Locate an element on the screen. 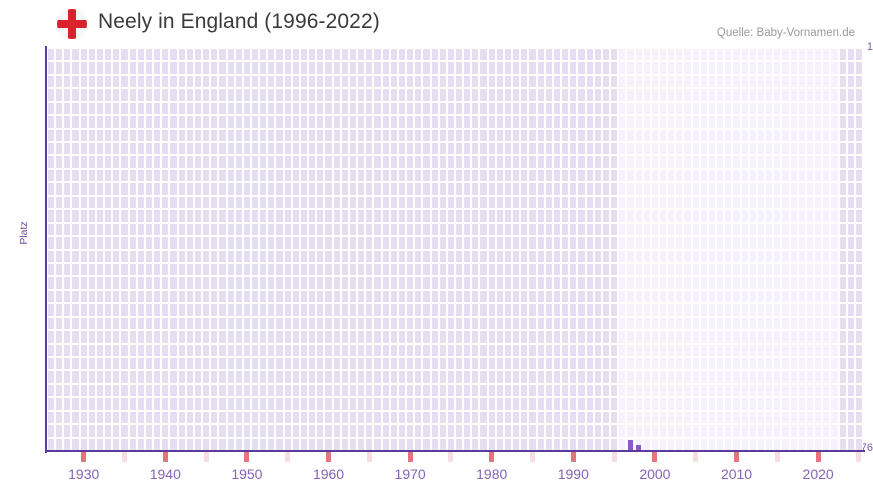 This screenshot has height=492, width=873. x-axis-marker-1950 is located at coordinates (247, 457).